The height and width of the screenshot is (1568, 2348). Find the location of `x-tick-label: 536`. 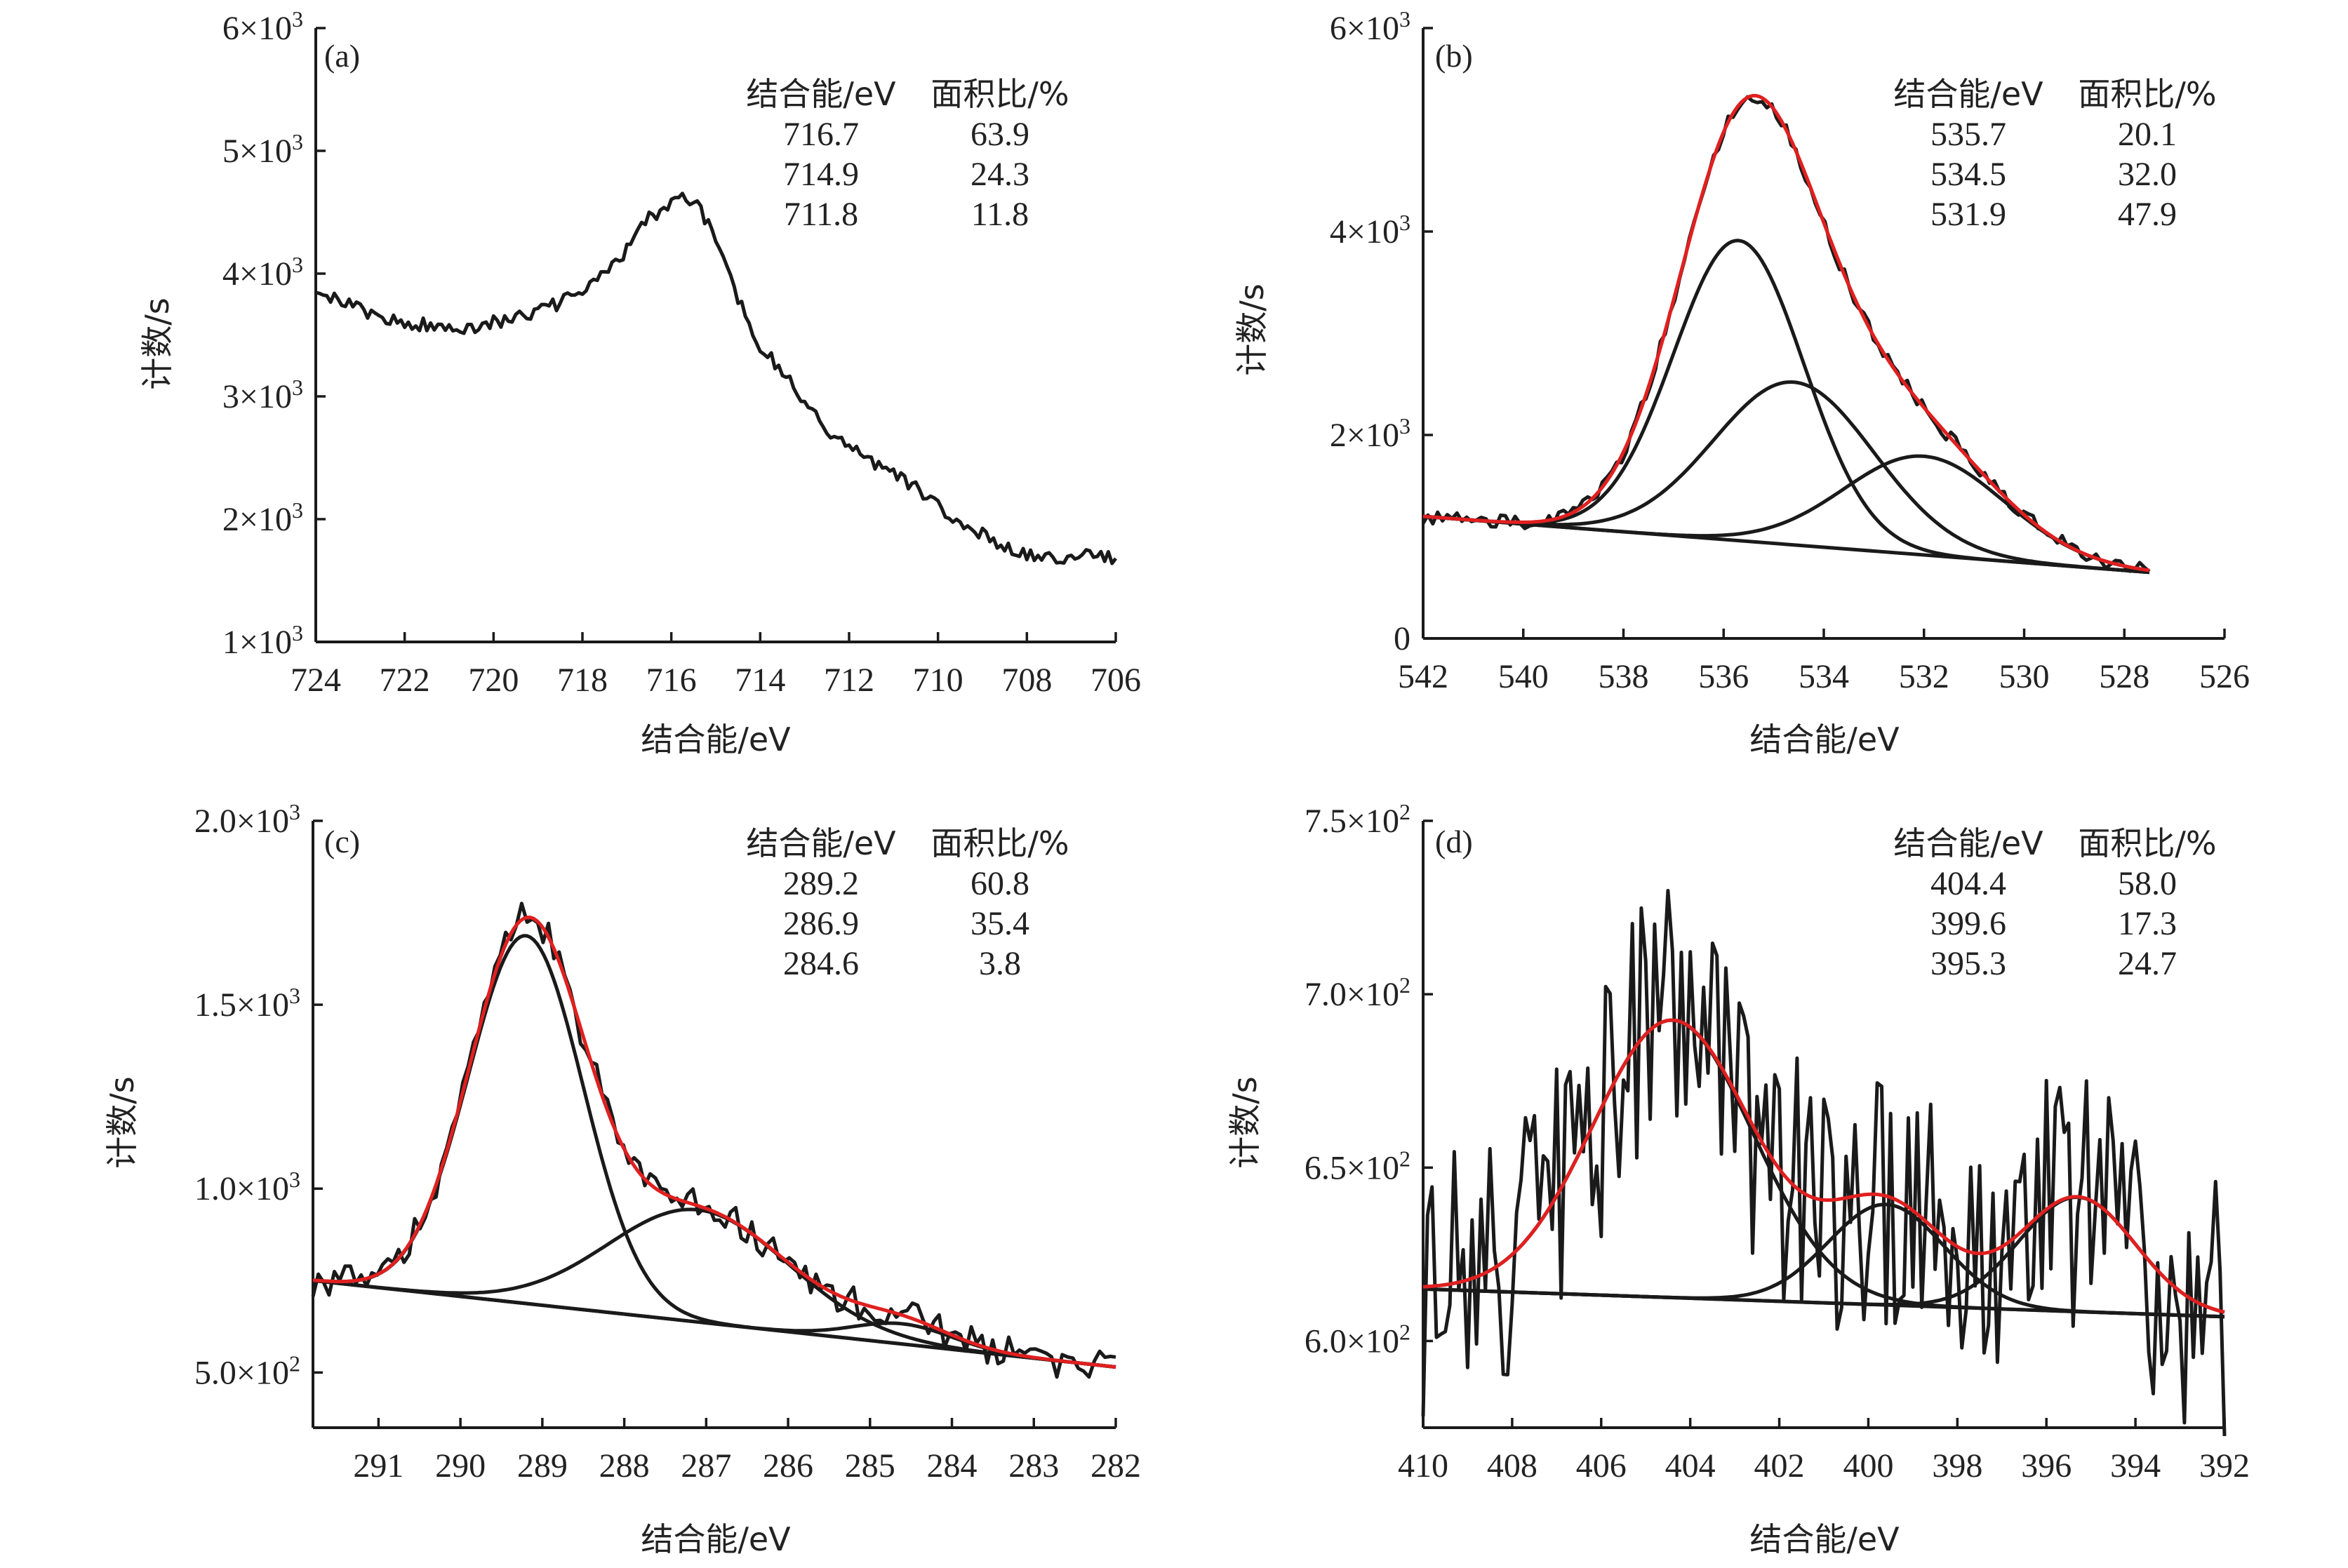

x-tick-label: 536 is located at coordinates (1723, 676).